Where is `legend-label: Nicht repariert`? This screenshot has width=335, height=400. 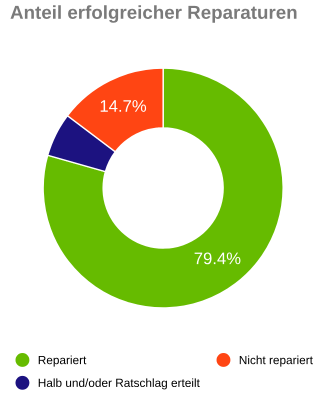
legend-label: Nicht repariert is located at coordinates (276, 361).